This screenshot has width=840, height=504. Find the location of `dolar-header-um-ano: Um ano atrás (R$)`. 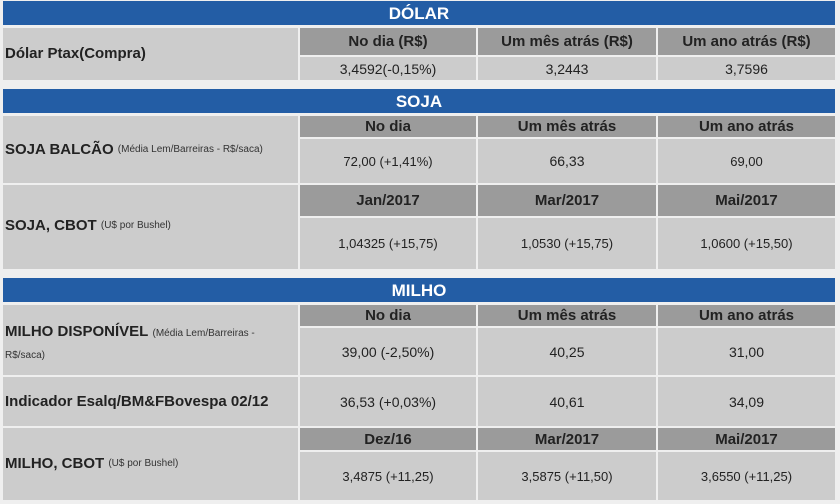

dolar-header-um-ano: Um ano atrás (R$) is located at coordinates (746, 41).